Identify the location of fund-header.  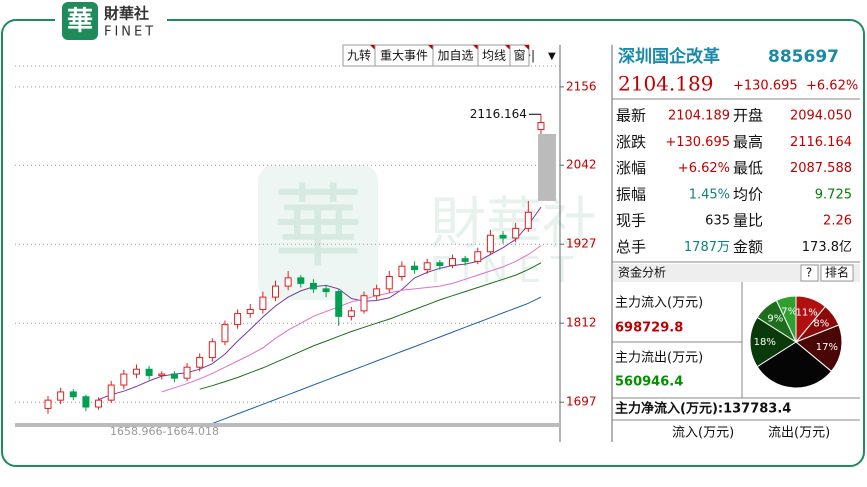
(736, 273).